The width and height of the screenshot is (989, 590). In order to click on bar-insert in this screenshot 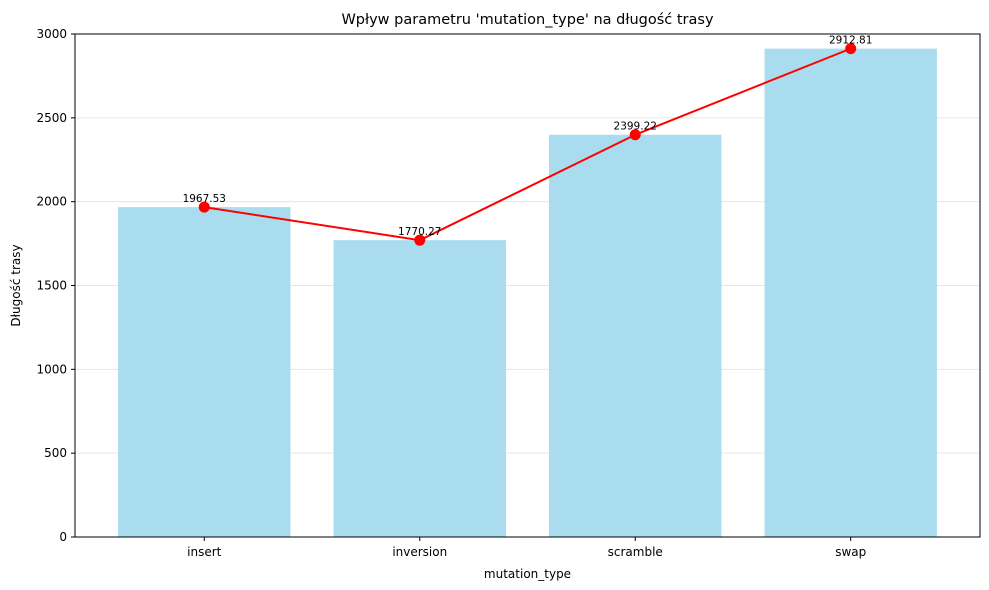, I will do `click(204, 372)`.